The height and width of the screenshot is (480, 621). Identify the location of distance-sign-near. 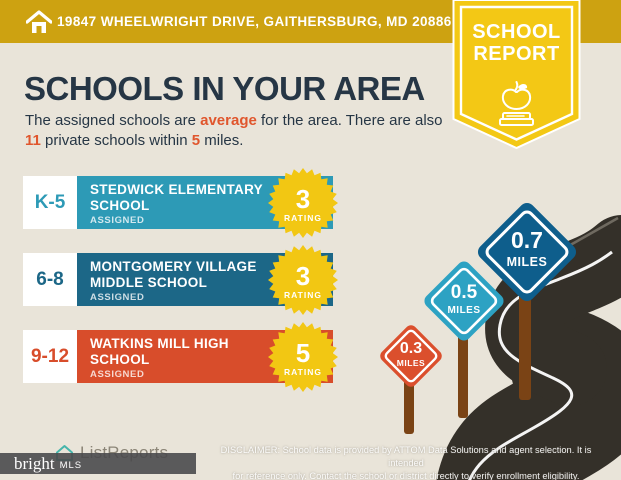
(411, 356).